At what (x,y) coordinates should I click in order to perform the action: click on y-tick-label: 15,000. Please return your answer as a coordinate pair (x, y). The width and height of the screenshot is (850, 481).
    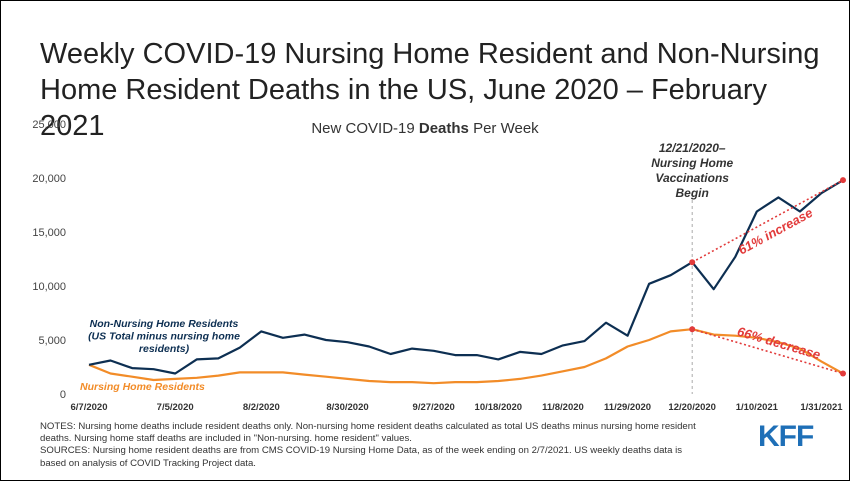
    Looking at the image, I should click on (49, 233).